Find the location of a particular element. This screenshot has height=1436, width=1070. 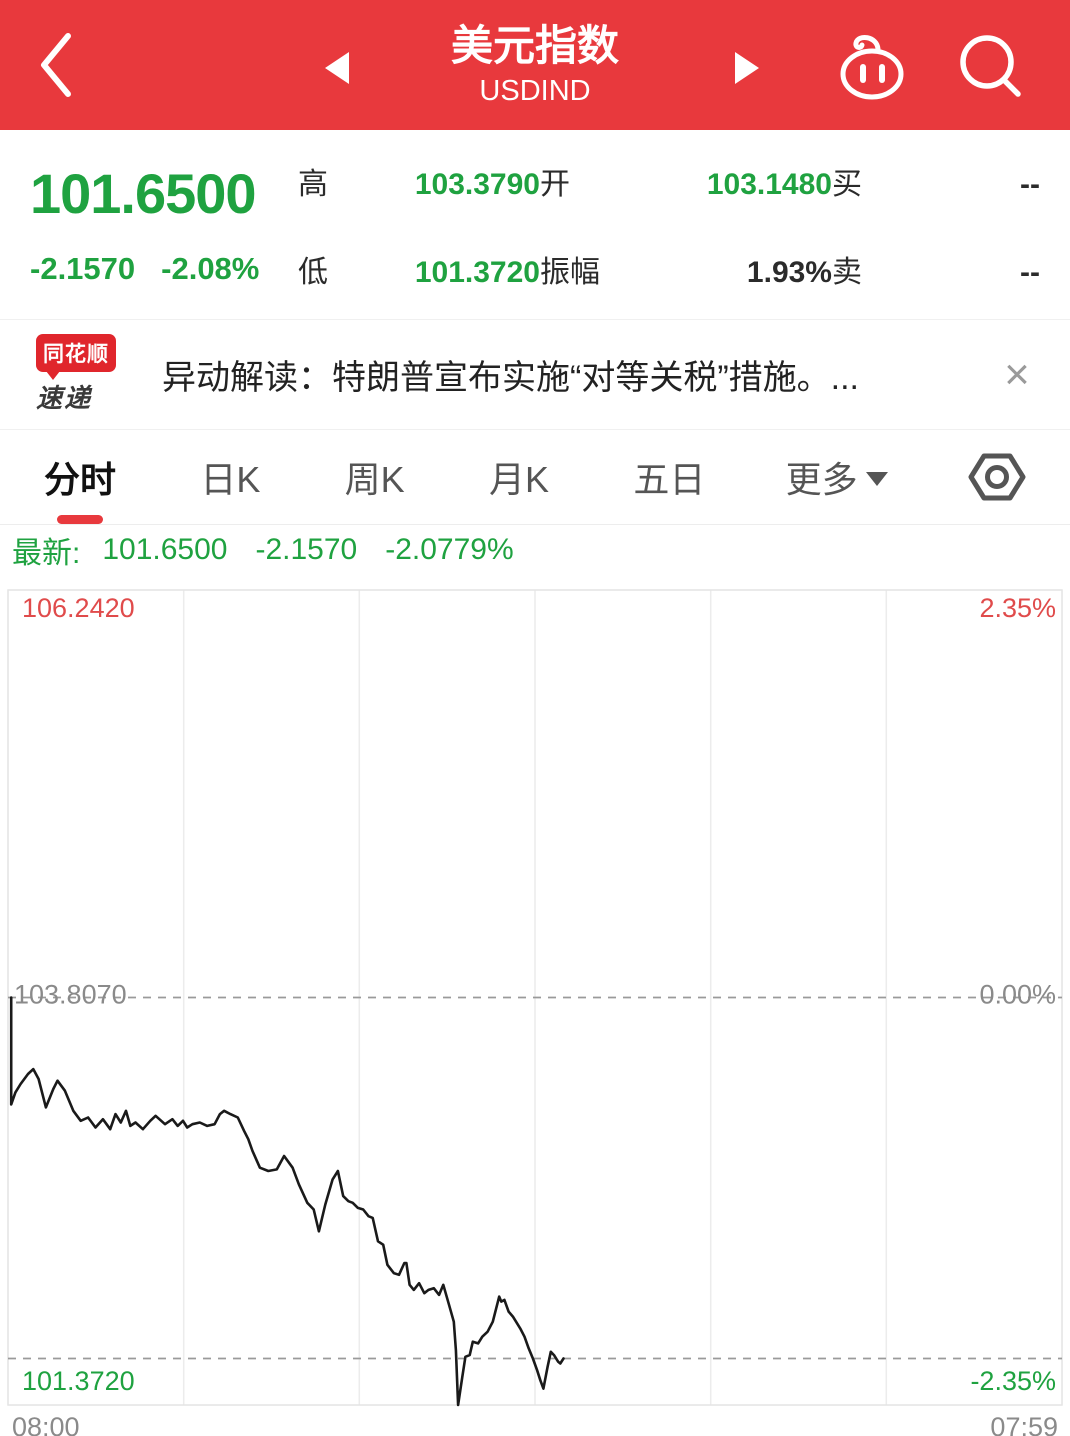

price-change-pct: -2.08% is located at coordinates (210, 268).